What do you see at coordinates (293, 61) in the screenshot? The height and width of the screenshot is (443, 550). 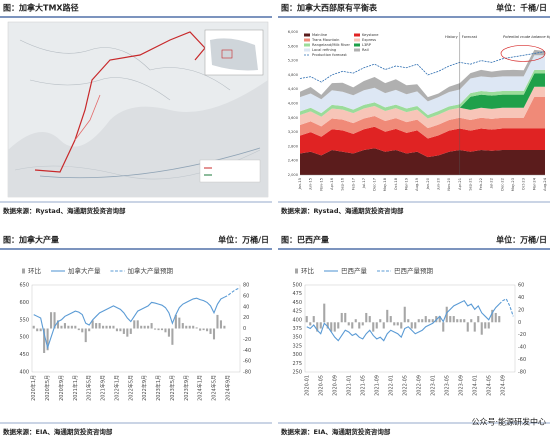 I see `y-tick-label: 5,200` at bounding box center [293, 61].